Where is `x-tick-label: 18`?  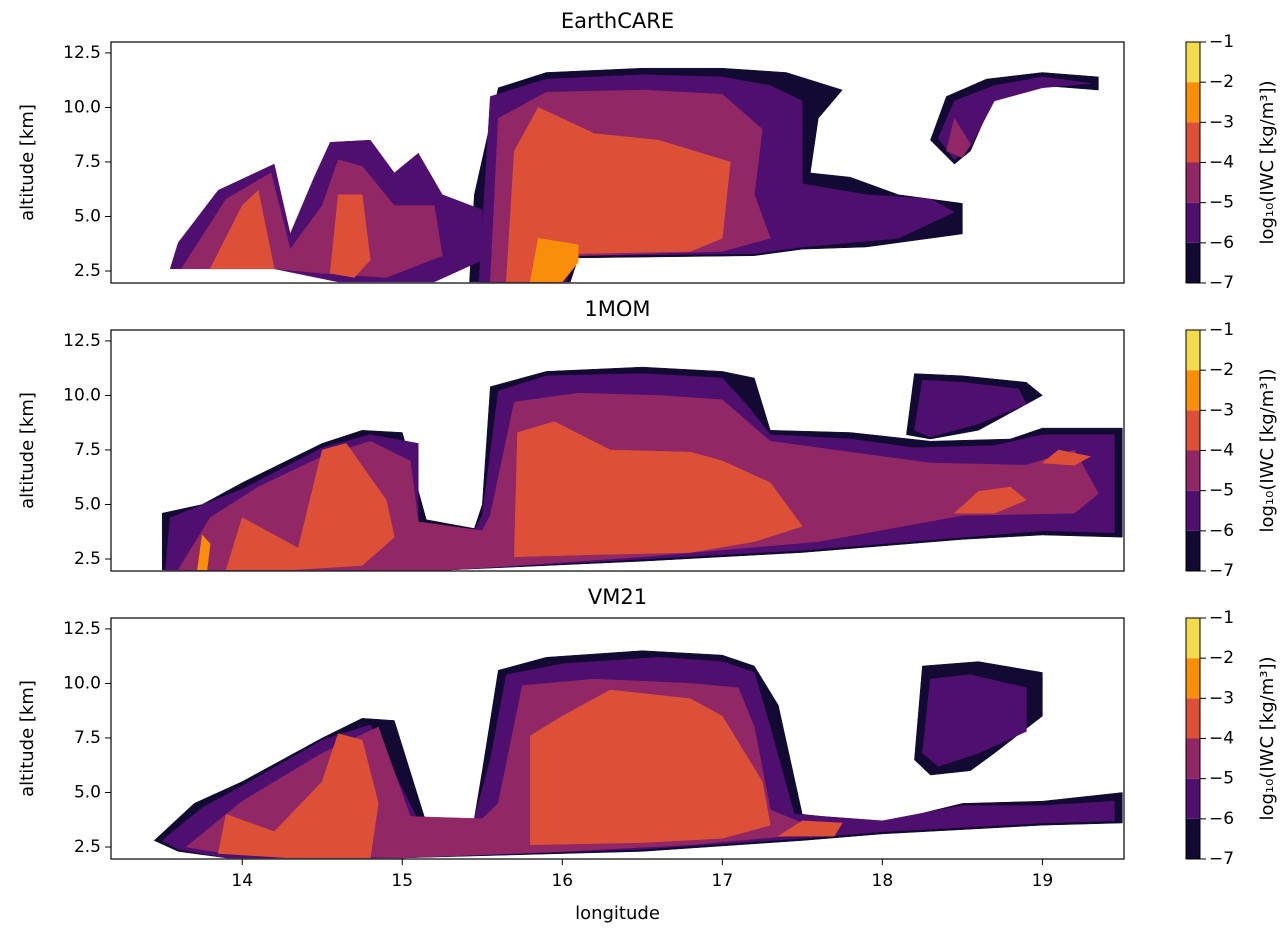
x-tick-label: 18 is located at coordinates (883, 881).